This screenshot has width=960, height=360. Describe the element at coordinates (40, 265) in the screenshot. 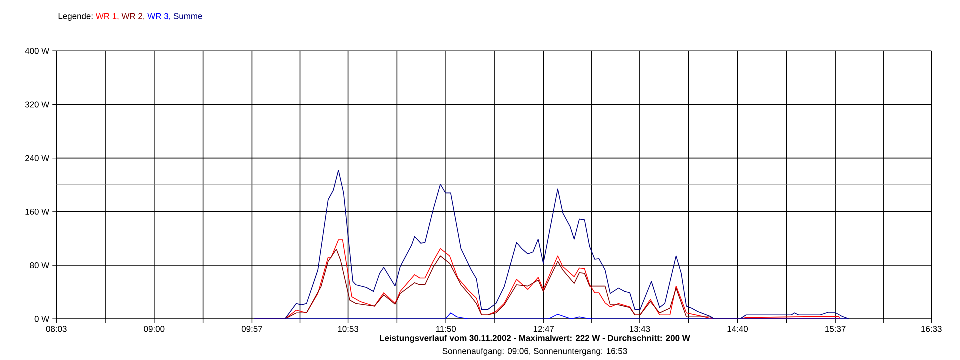

I see `y-tick-label: 80 W` at that location.